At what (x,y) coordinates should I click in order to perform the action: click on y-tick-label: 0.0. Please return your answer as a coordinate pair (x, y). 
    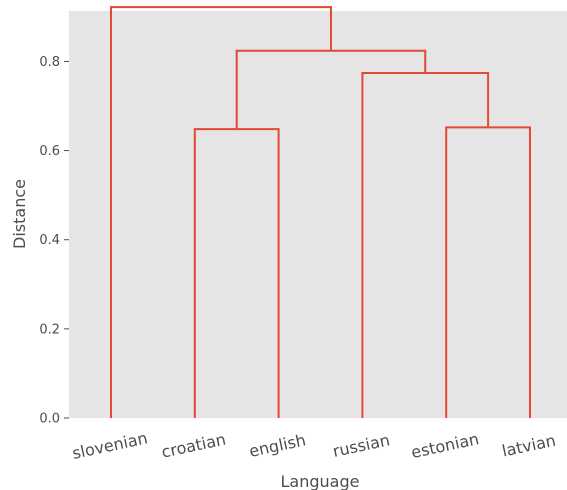
    Looking at the image, I should click on (49, 419).